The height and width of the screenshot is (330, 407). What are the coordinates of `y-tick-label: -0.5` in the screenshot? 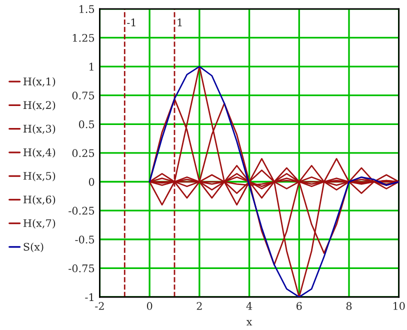 It's located at (84, 240).